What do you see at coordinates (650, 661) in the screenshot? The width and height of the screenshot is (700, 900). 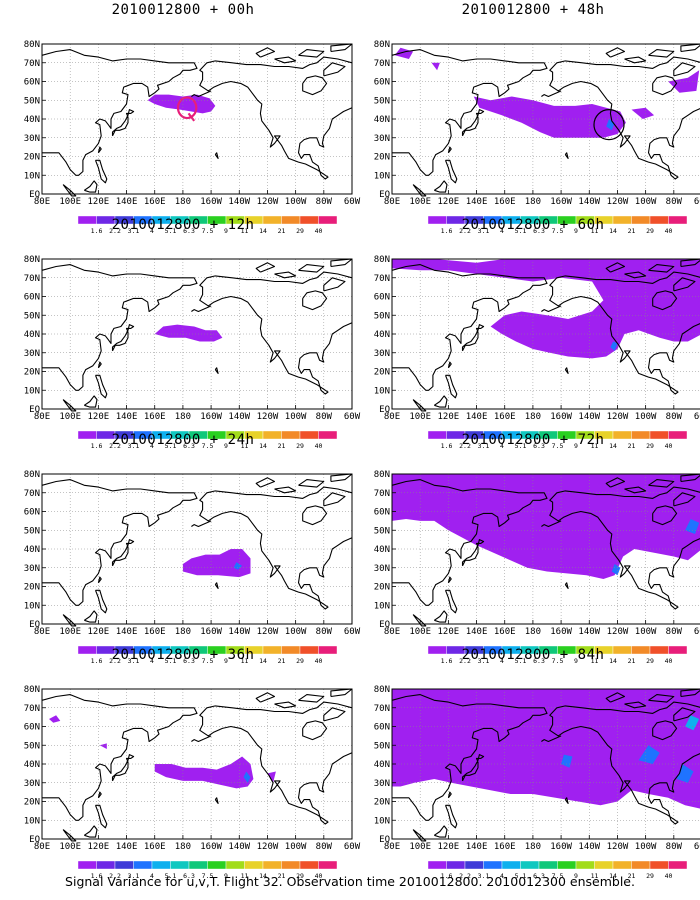 I see `colorbar-label: 29` at bounding box center [650, 661].